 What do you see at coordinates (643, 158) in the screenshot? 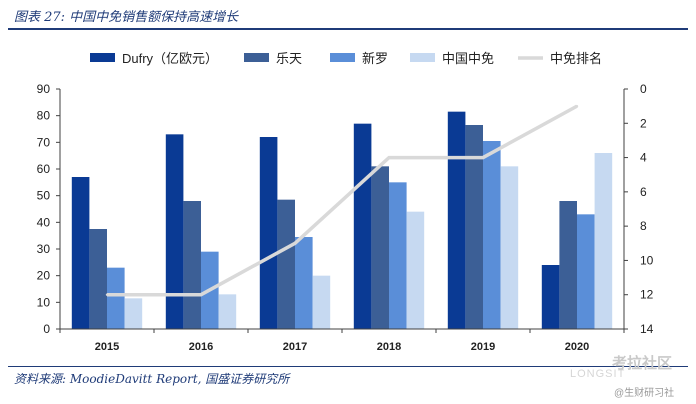
I see `right-tick-label: 4` at bounding box center [643, 158].